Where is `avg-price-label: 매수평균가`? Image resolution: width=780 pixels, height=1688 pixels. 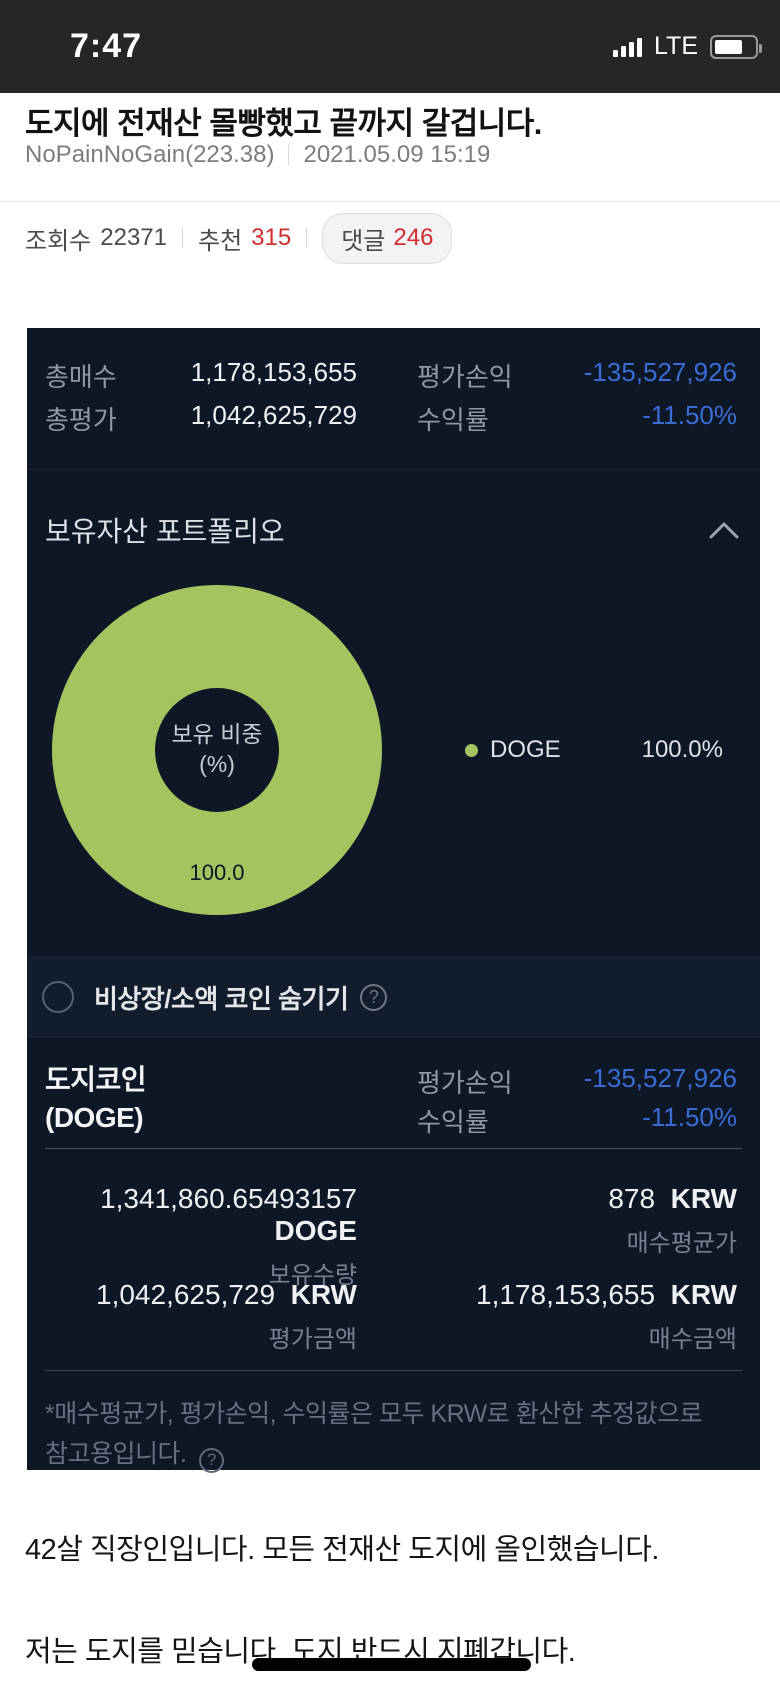 avg-price-label: 매수평균가 is located at coordinates (681, 1243).